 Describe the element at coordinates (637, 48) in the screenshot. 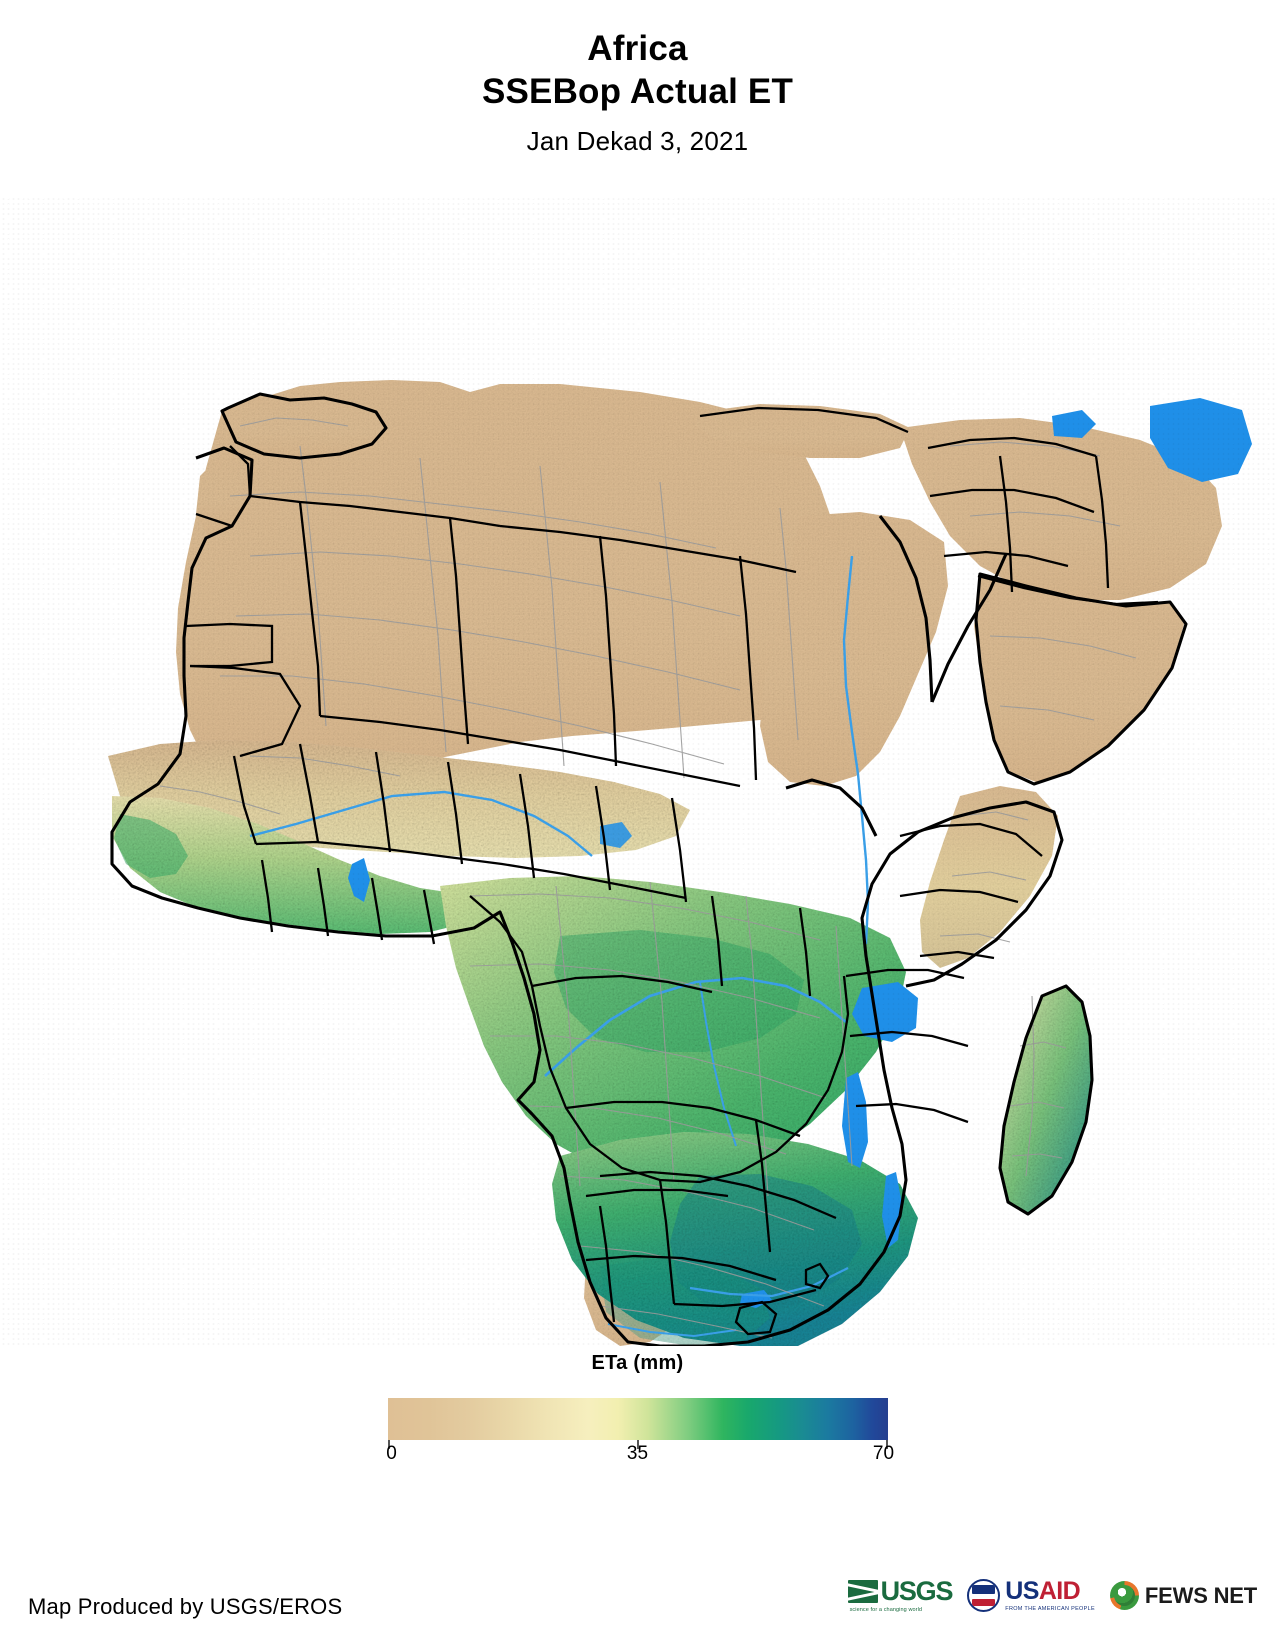

I see `title-line-1: Africa` at that location.